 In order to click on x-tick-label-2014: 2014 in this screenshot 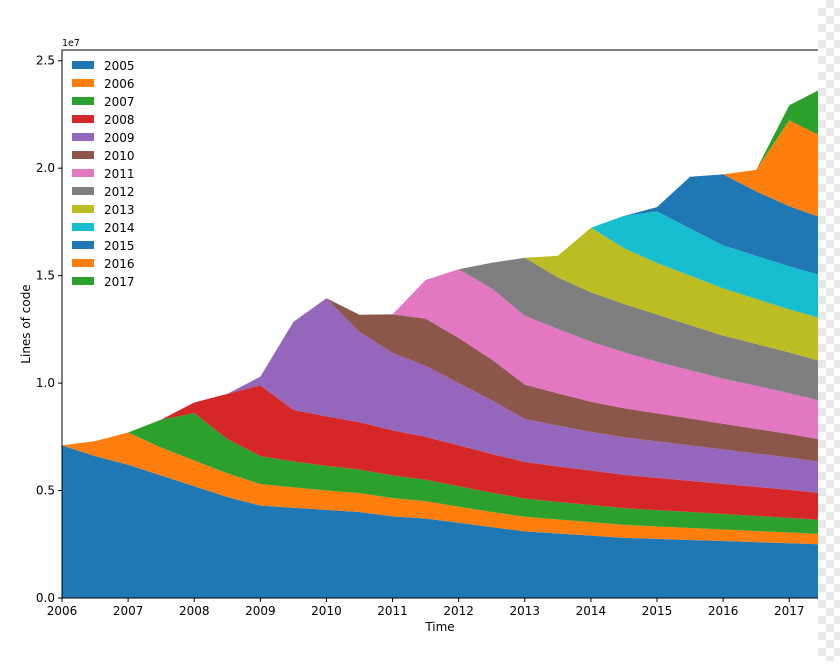, I will do `click(591, 611)`.